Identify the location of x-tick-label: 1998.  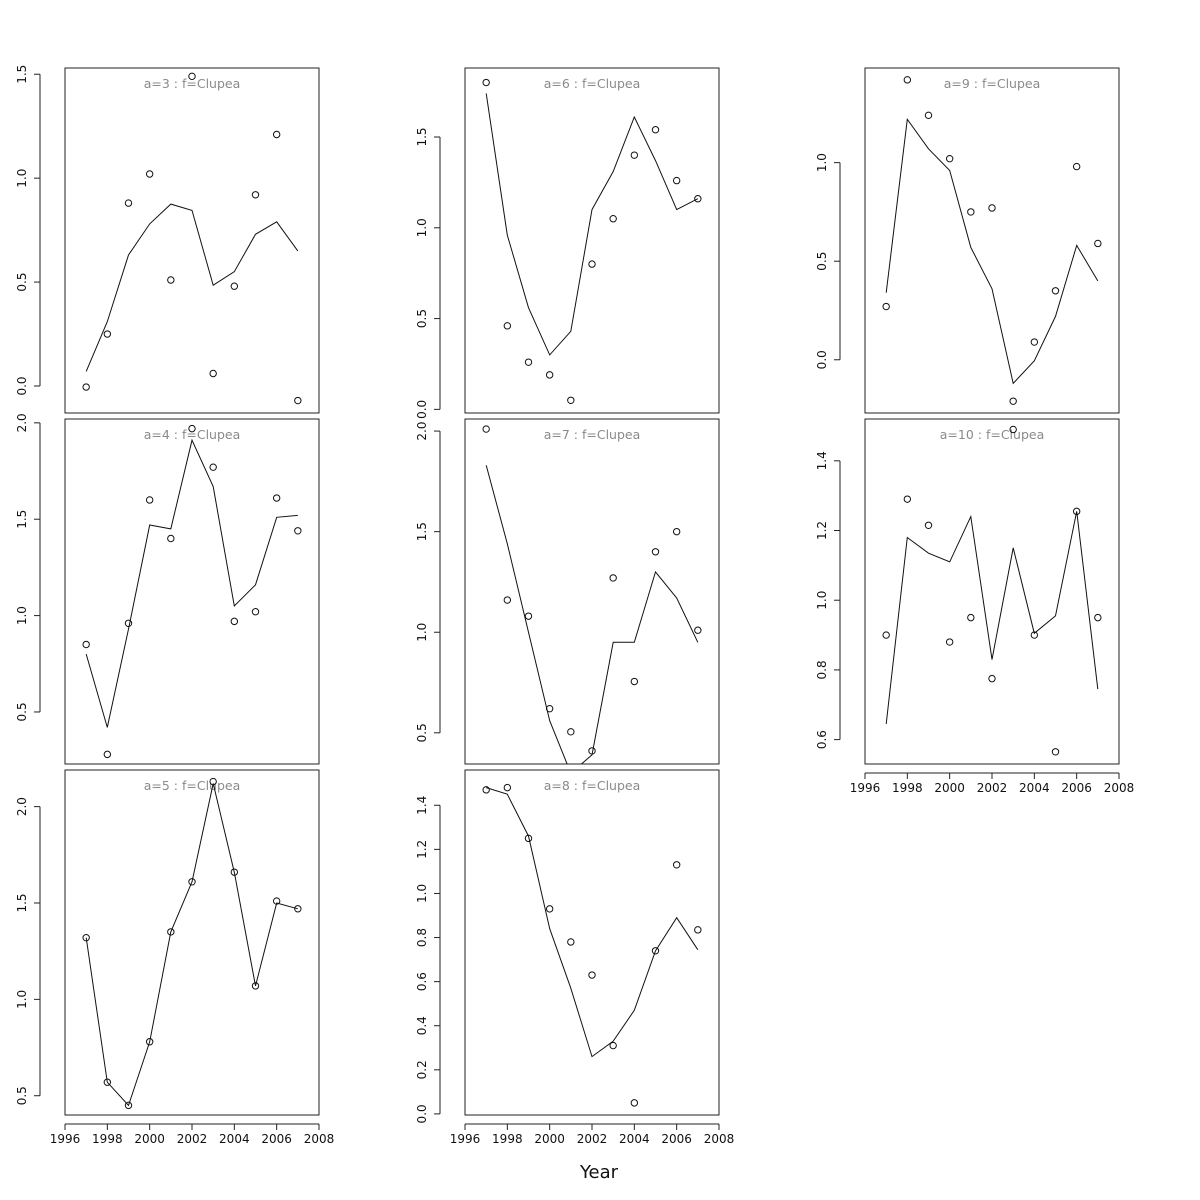
(107, 1139).